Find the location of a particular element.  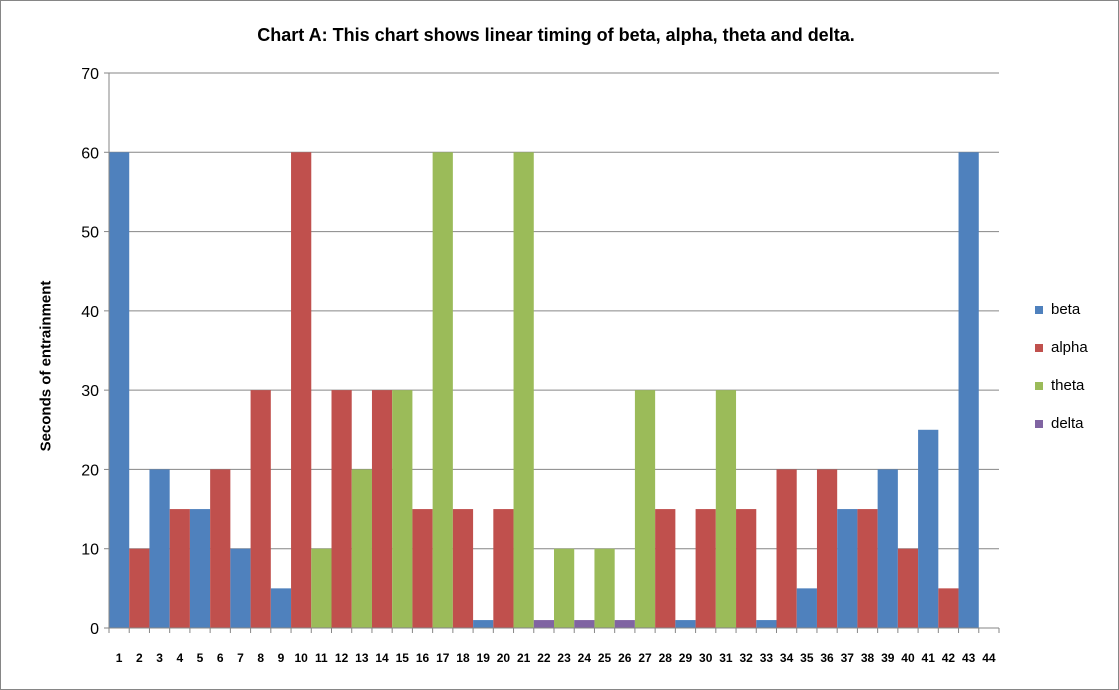

x-tick-label: 18 is located at coordinates (463, 658).